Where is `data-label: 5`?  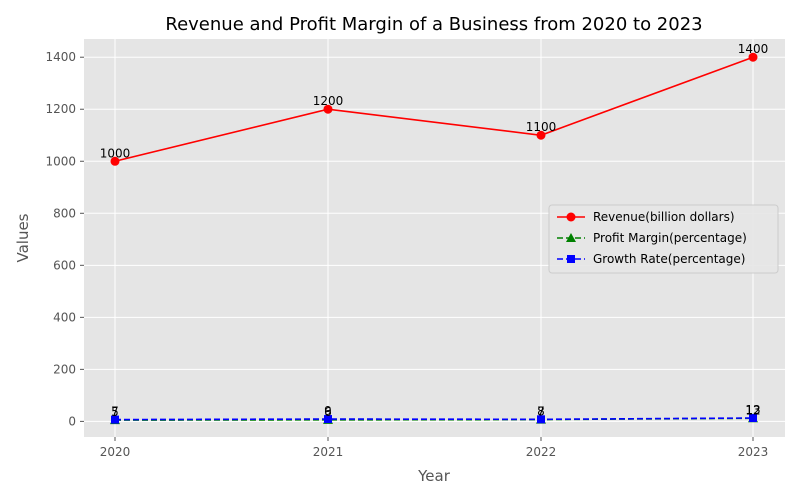
data-label: 5 is located at coordinates (115, 412).